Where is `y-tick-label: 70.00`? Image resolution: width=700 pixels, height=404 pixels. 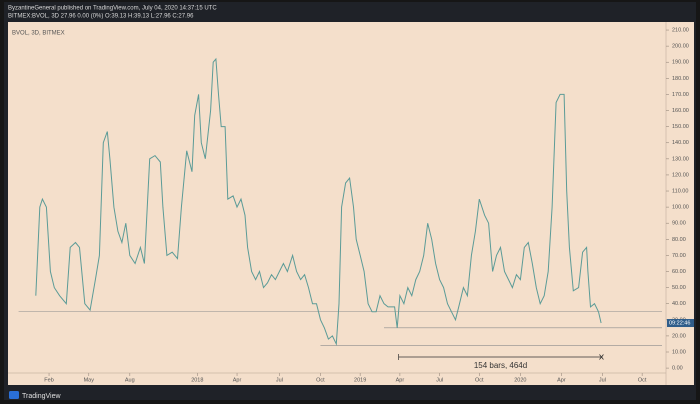
y-tick-label: 70.00 is located at coordinates (679, 256).